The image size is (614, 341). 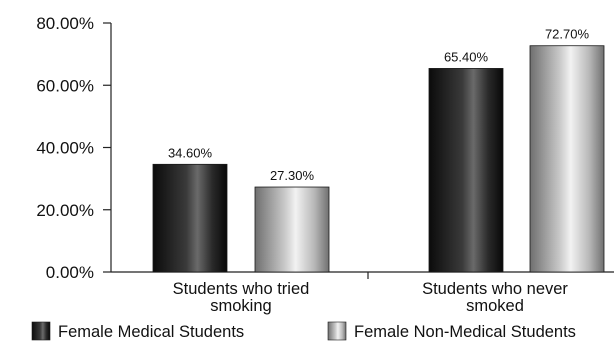 I want to click on y-tick-label: 0.00%, so click(x=70, y=272).